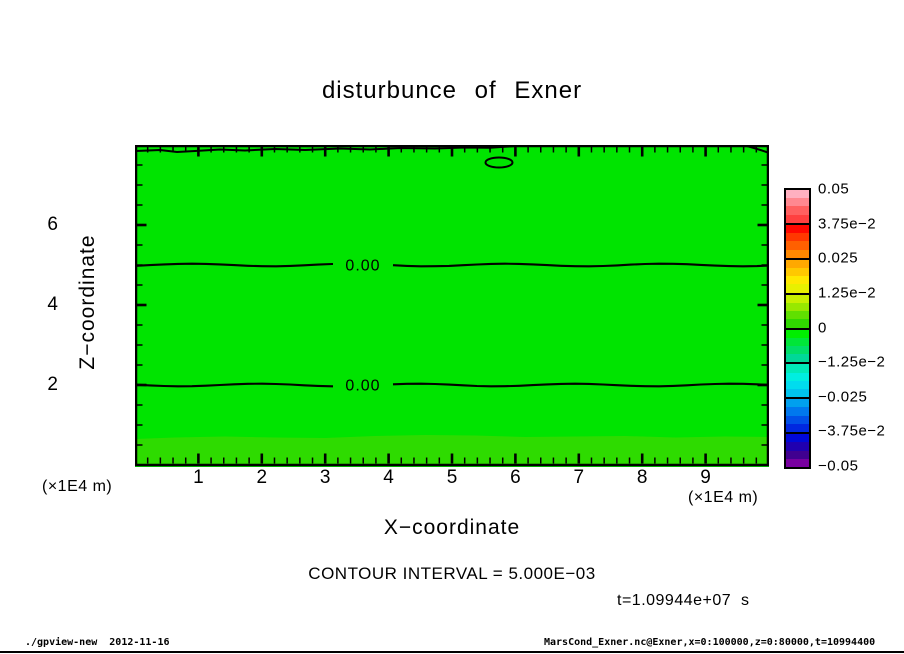  What do you see at coordinates (843, 397) in the screenshot?
I see `colorbar-tick-label: −0.025` at bounding box center [843, 397].